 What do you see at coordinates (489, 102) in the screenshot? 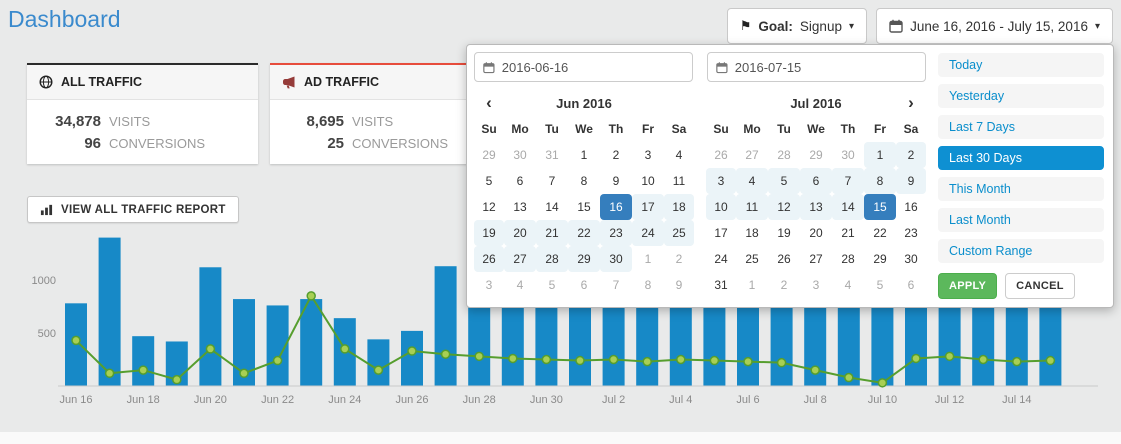
I see `prev-month-icon: ‹` at bounding box center [489, 102].